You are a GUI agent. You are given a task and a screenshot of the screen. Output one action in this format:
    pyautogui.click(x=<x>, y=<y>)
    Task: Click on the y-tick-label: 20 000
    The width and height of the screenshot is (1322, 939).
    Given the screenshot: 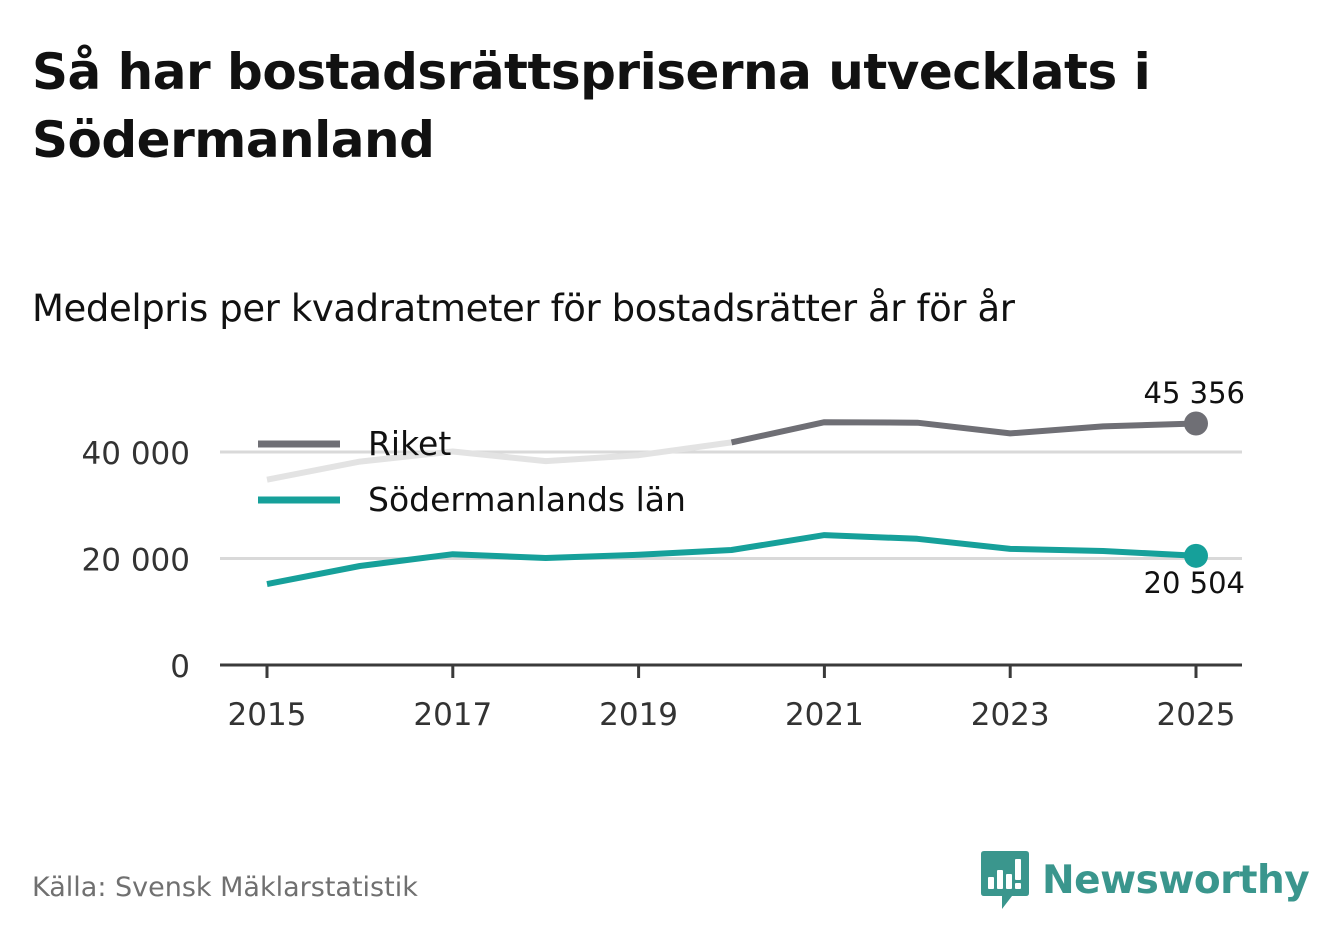 What is the action you would take?
    pyautogui.click(x=136, y=561)
    